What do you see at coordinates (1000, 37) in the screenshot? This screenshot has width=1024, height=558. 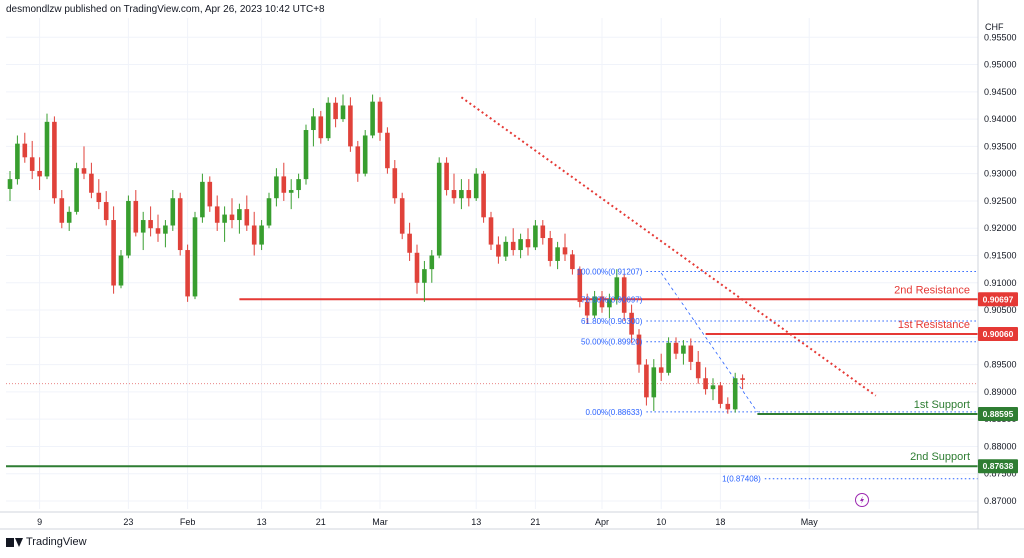 I see `y-tick-label: 0.95500` at bounding box center [1000, 37].